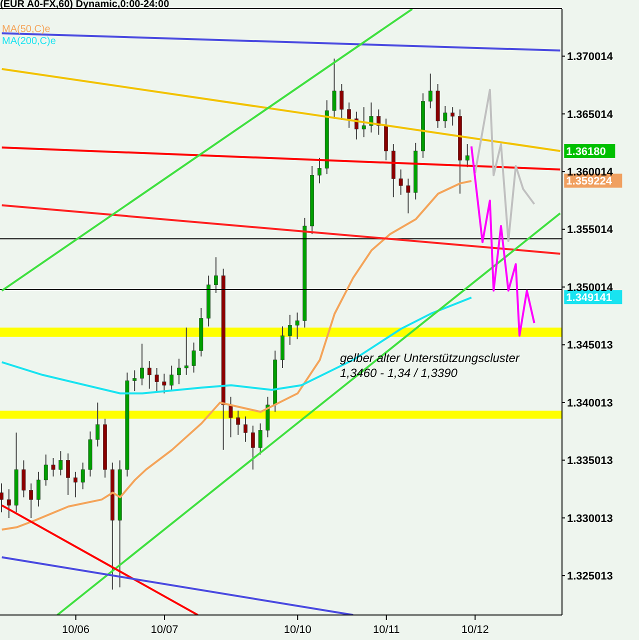  Describe the element at coordinates (590, 57) in the screenshot. I see `y-tick-label: 1.370014` at that location.